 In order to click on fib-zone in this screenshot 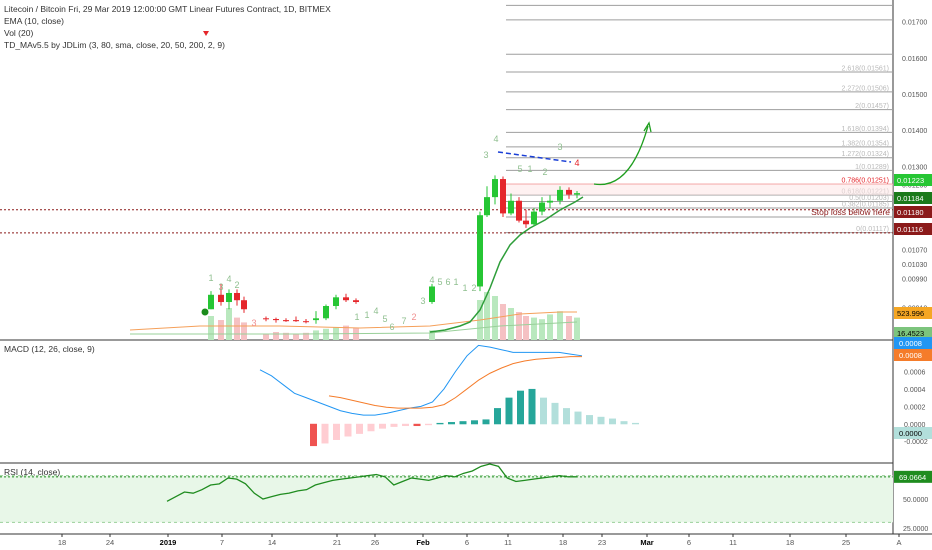, I will do `click(699, 189)`.